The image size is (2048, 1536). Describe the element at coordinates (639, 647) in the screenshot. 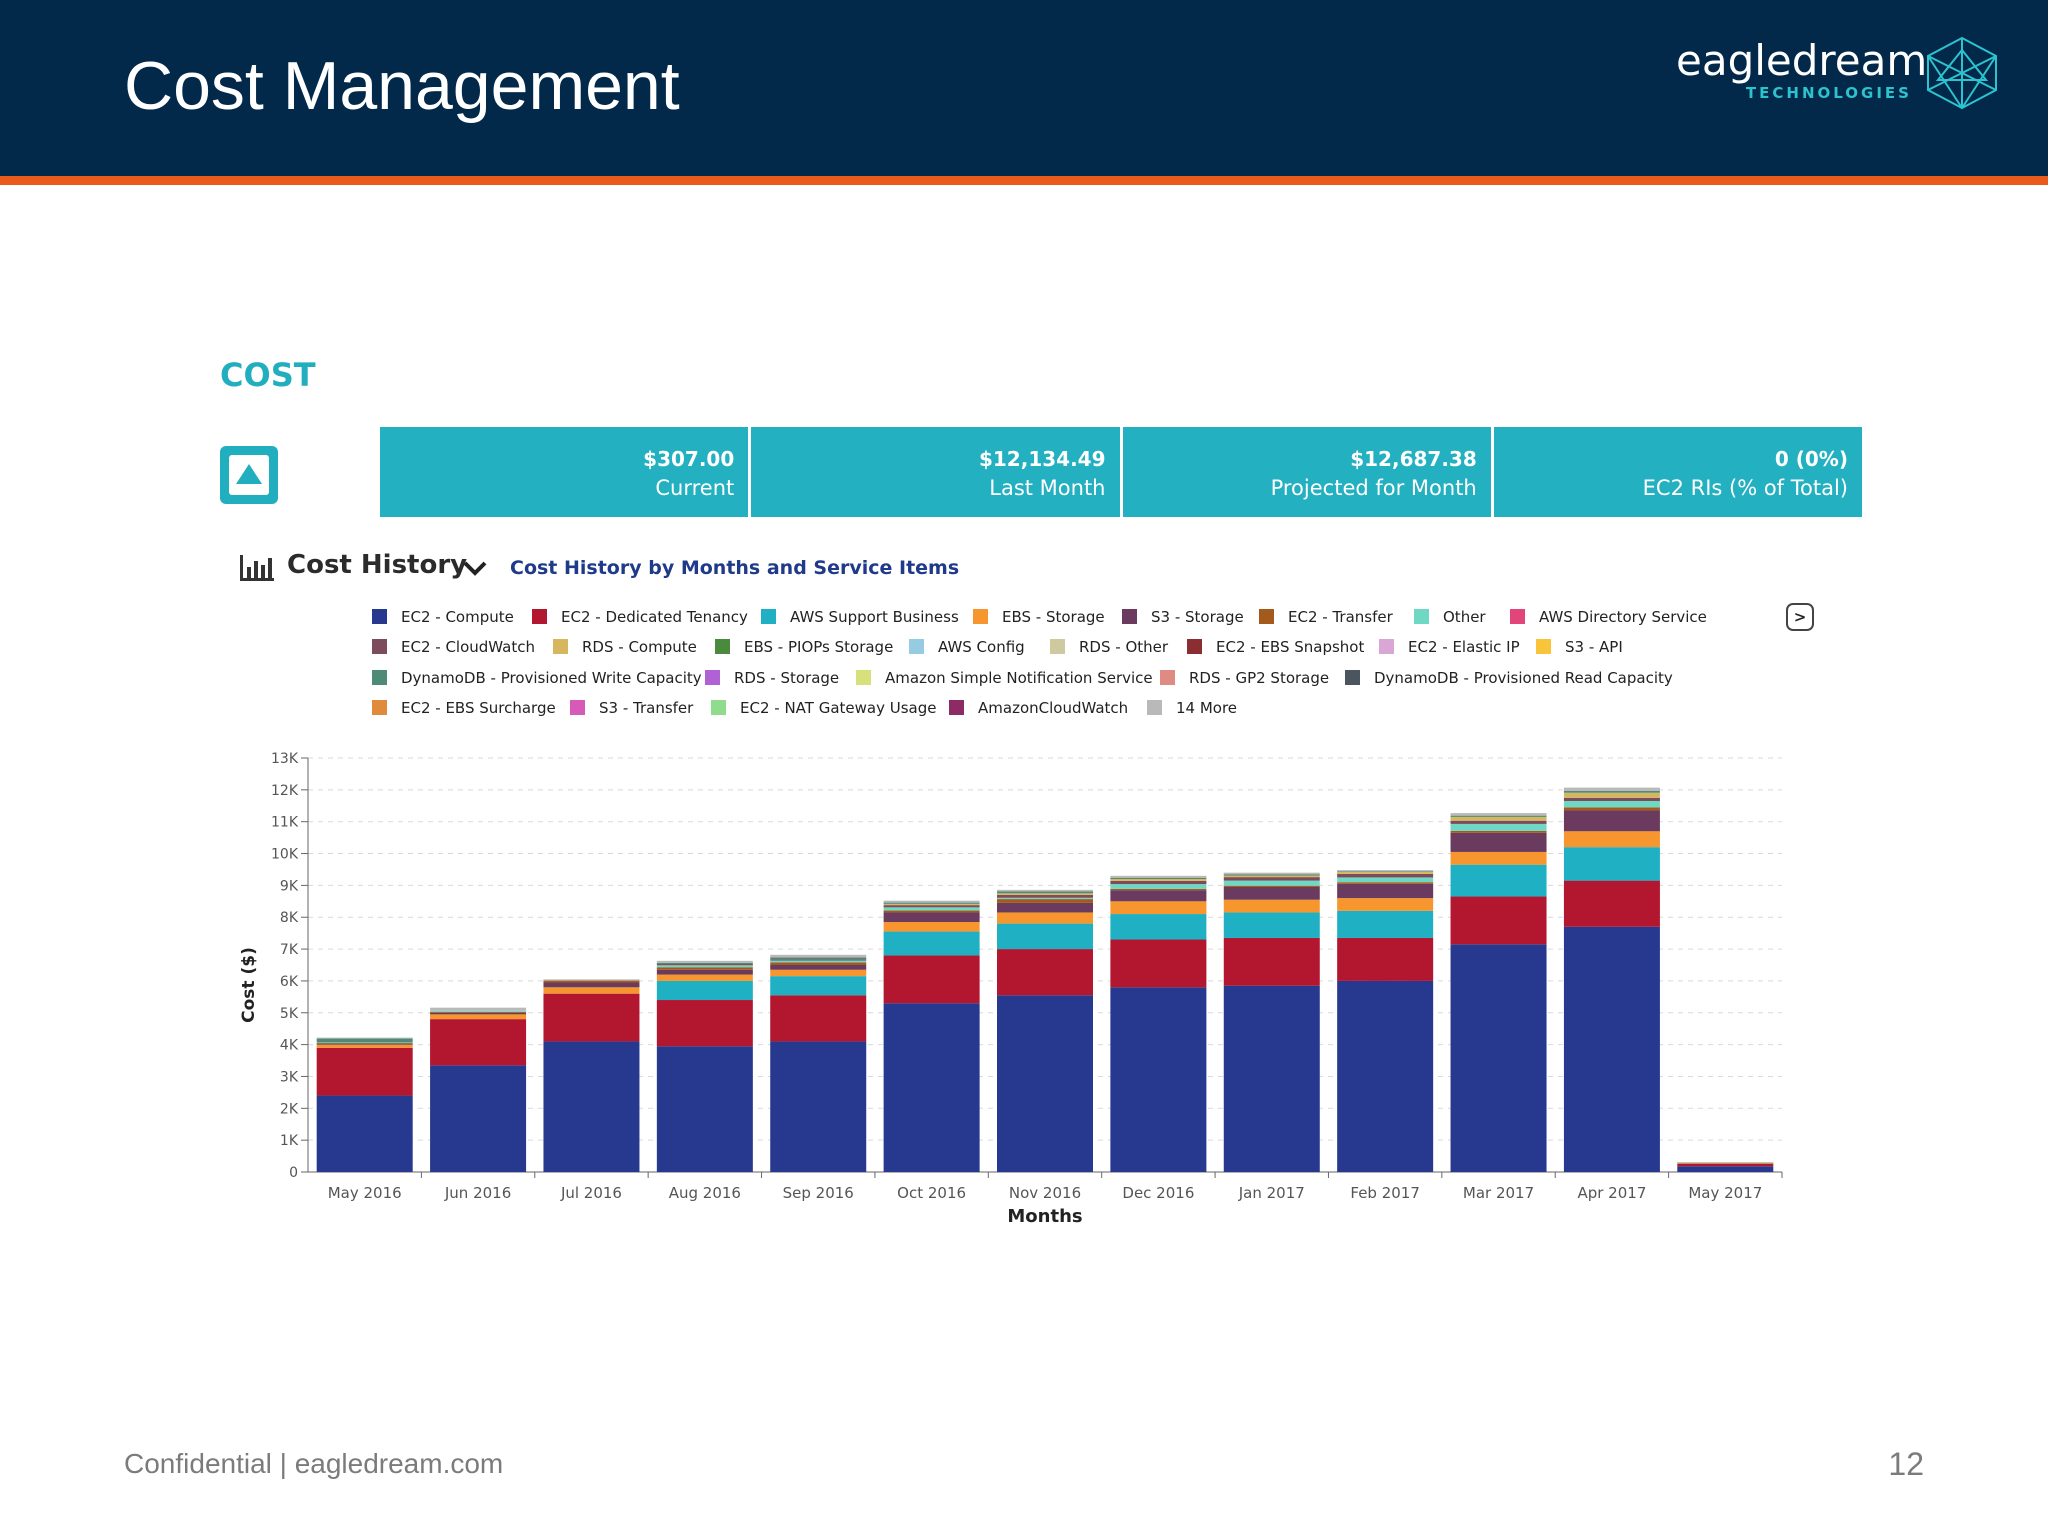

I see `legend-label: RDS - Compute` at that location.